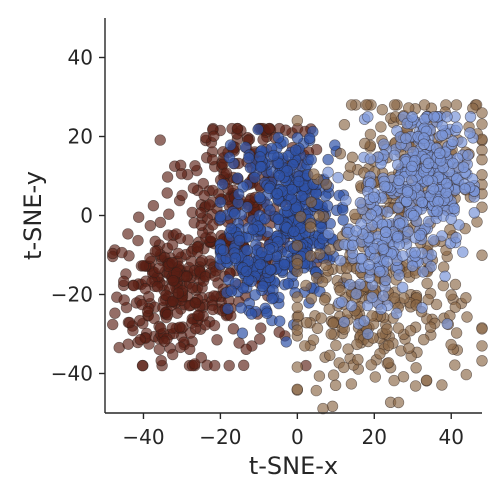 This screenshot has width=500, height=500. What do you see at coordinates (80, 58) in the screenshot?
I see `y-tick-label: 40` at bounding box center [80, 58].